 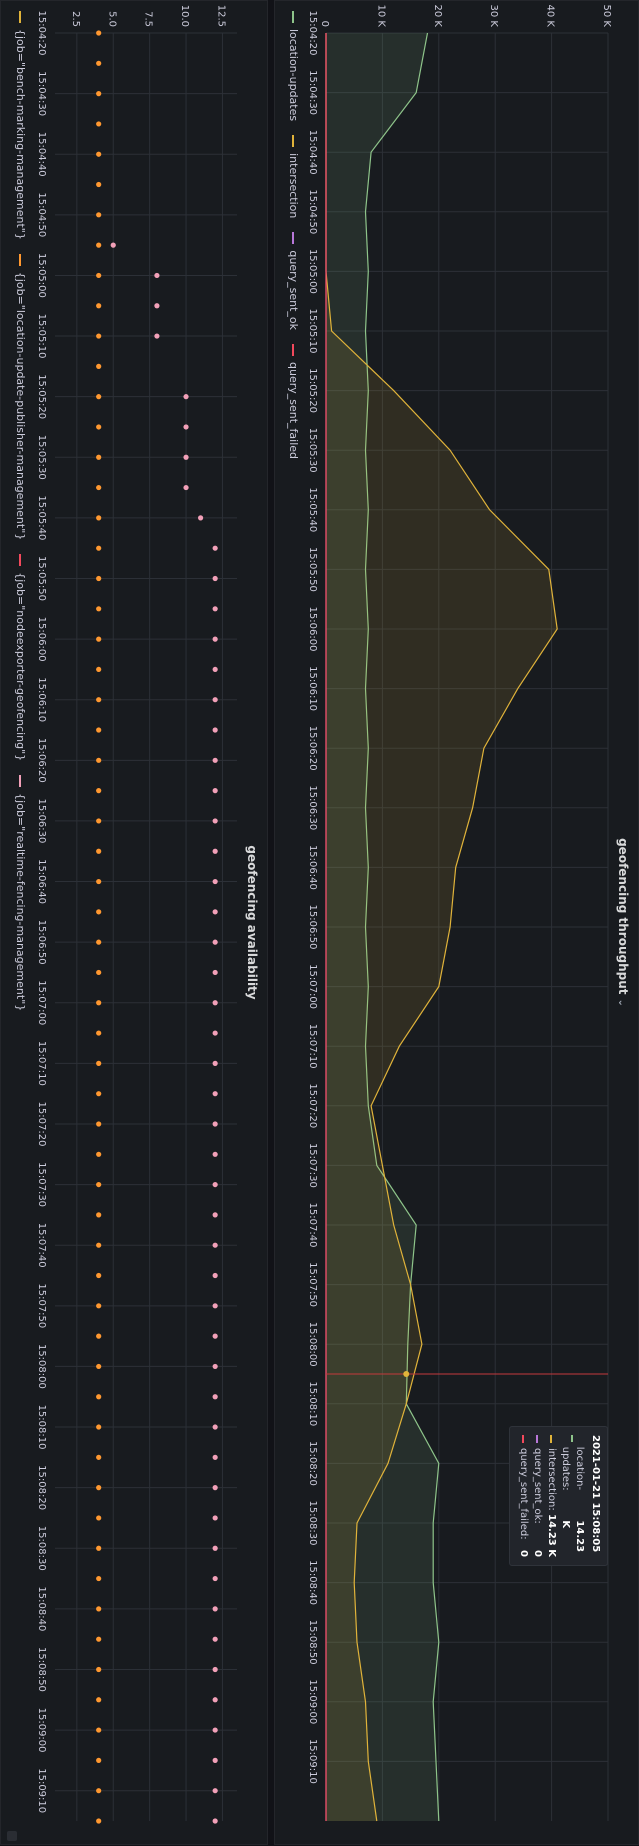 What do you see at coordinates (293, 176) in the screenshot?
I see `throughput-legend-item: intersection` at bounding box center [293, 176].